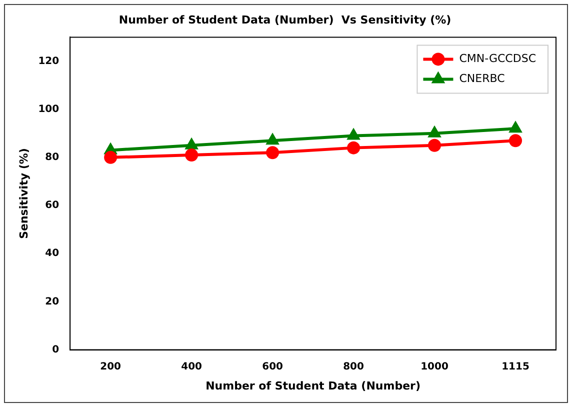 This screenshot has width=574, height=407. I want to click on y-tick-label: 0, so click(56, 350).